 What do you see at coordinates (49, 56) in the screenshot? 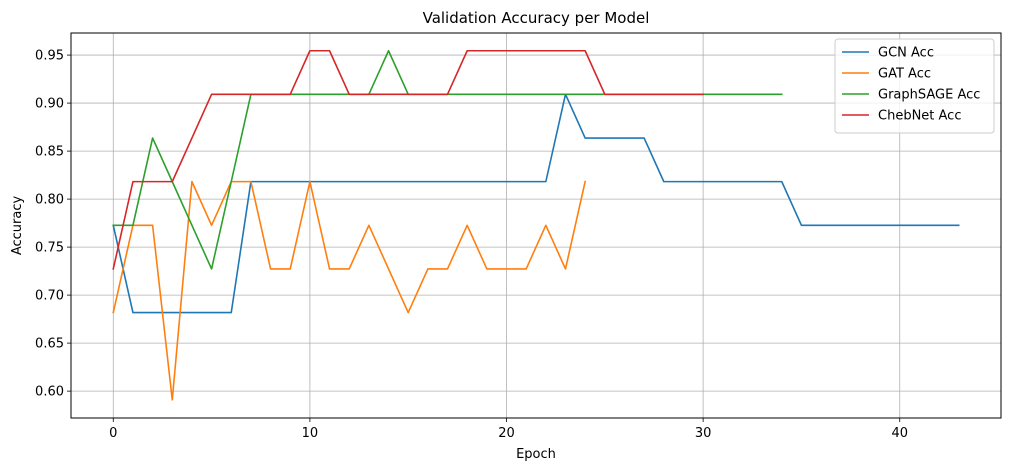
I see `y-tick-label: 0.95` at bounding box center [49, 56].